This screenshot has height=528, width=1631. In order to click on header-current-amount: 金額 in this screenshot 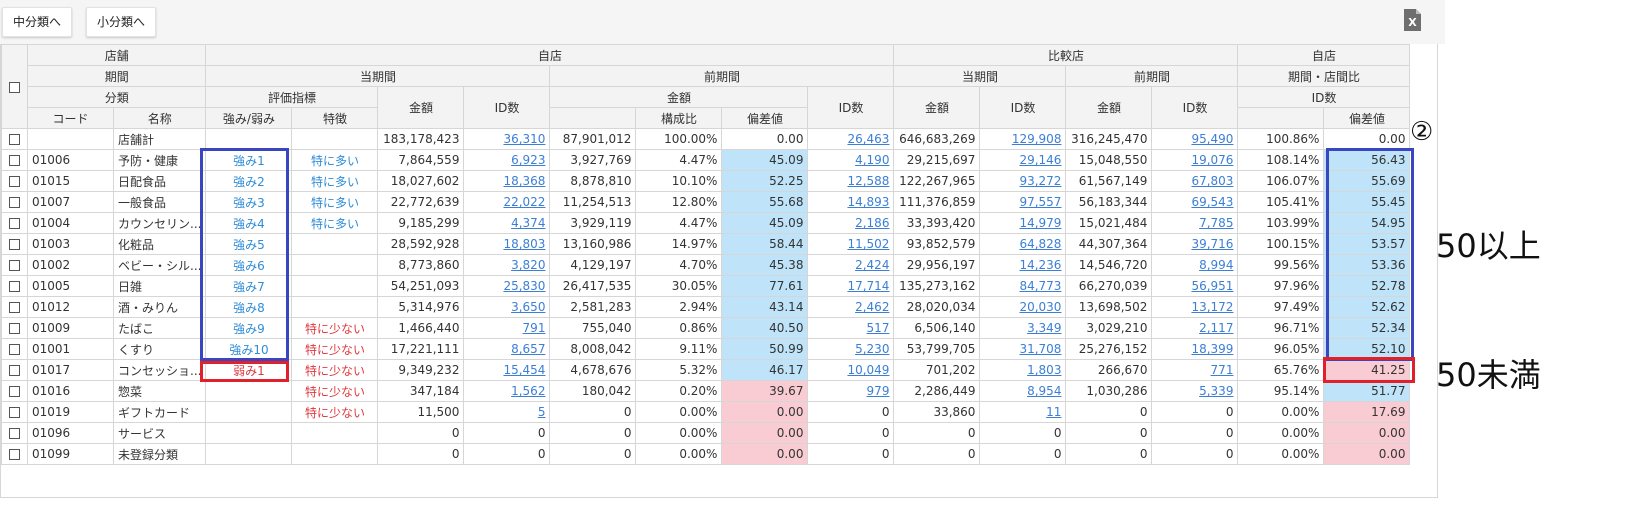, I will do `click(421, 107)`.